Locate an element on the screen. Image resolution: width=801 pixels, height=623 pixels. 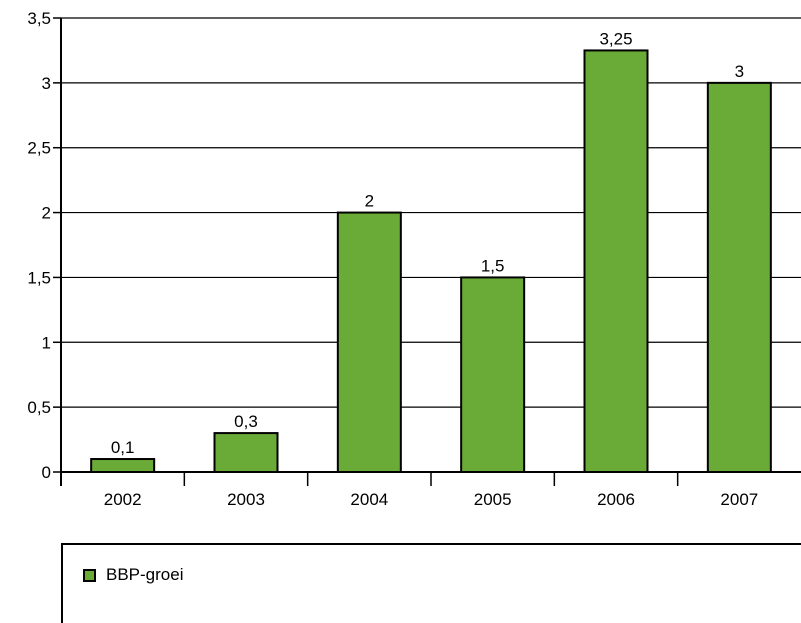
y-tick-label: 2 is located at coordinates (46, 213).